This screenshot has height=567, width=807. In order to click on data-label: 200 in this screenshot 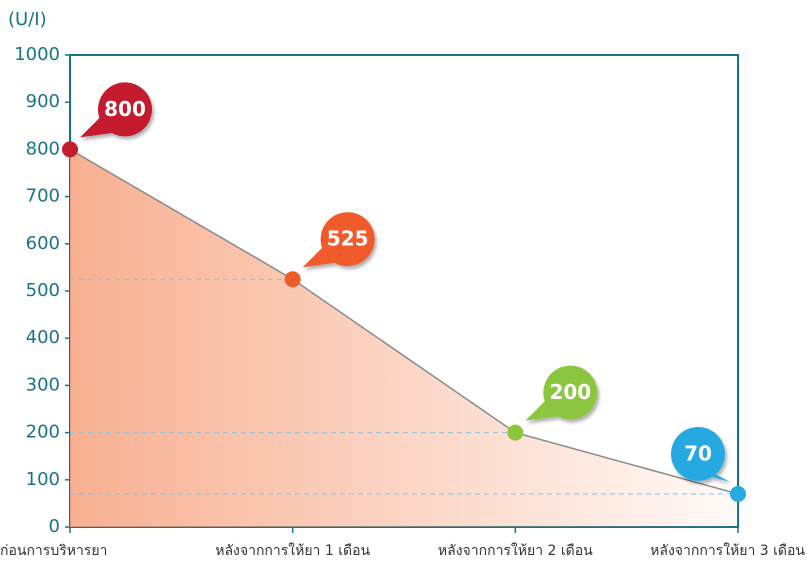, I will do `click(570, 392)`.